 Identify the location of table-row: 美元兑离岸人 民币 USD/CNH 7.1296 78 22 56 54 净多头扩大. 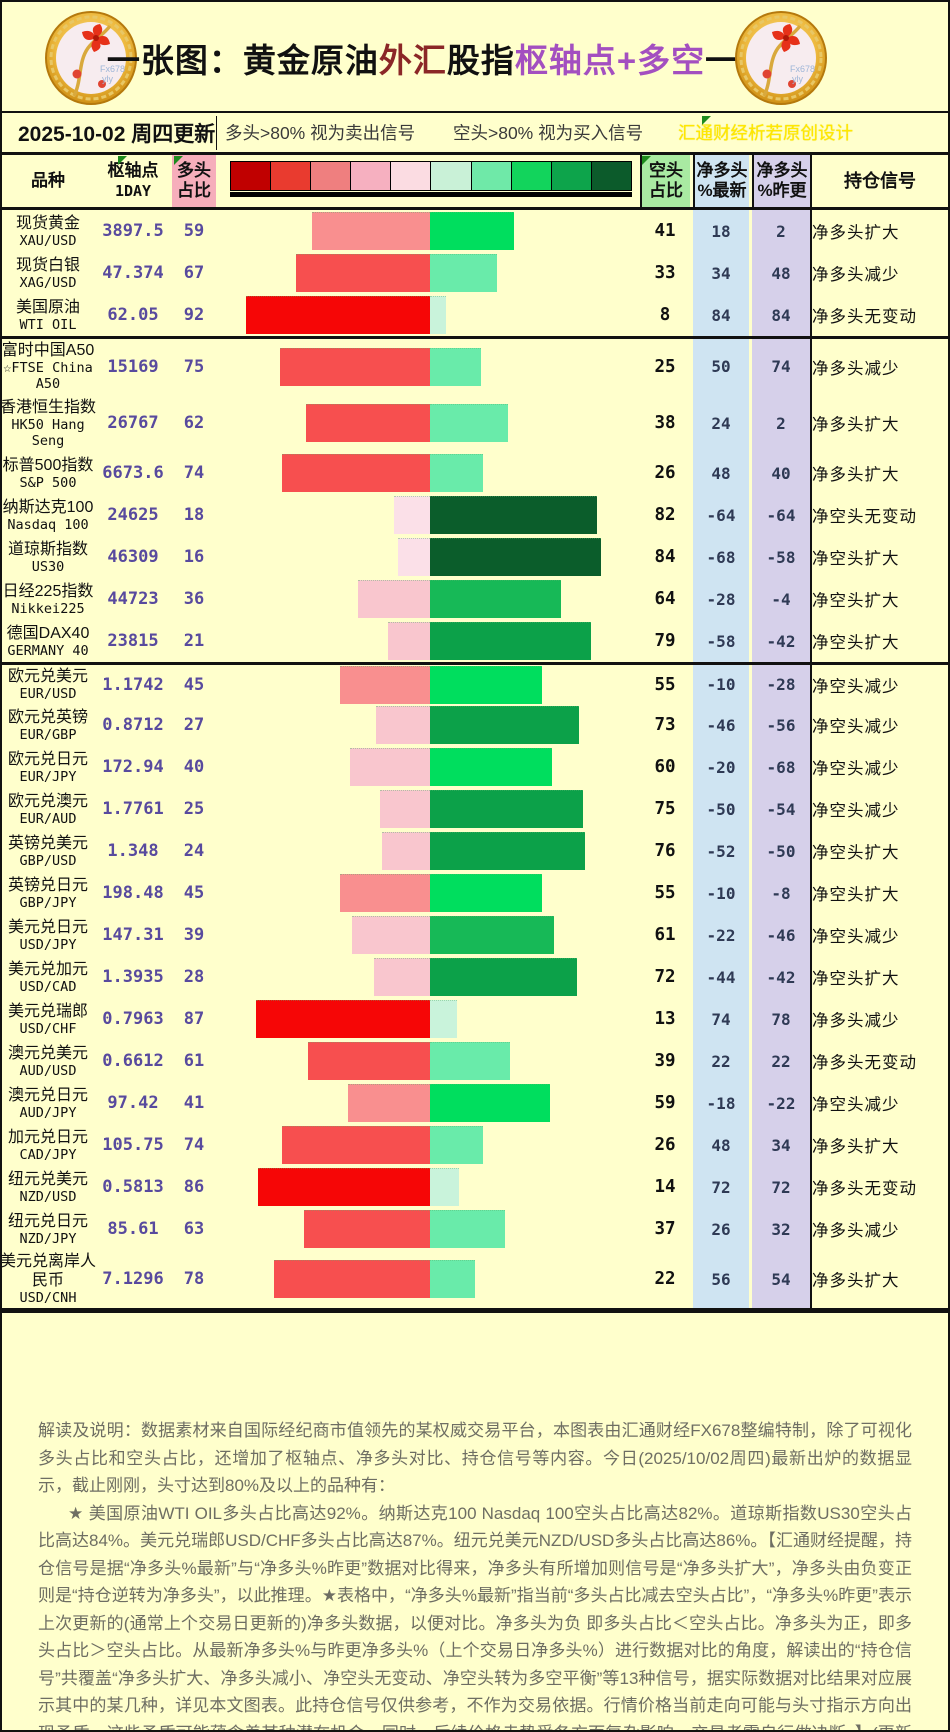
(475, 1279).